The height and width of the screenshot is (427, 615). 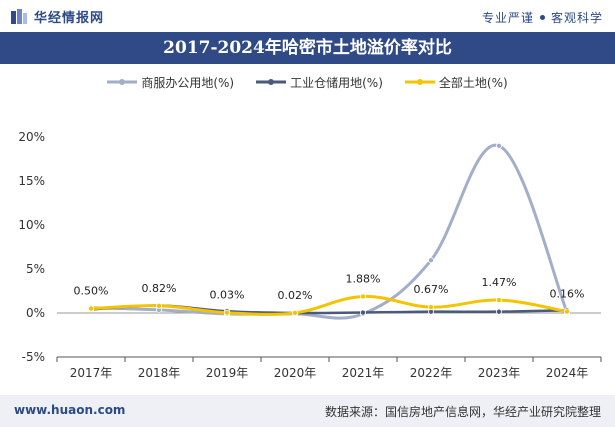 What do you see at coordinates (431, 373) in the screenshot?
I see `x-tick-label: 2022年` at bounding box center [431, 373].